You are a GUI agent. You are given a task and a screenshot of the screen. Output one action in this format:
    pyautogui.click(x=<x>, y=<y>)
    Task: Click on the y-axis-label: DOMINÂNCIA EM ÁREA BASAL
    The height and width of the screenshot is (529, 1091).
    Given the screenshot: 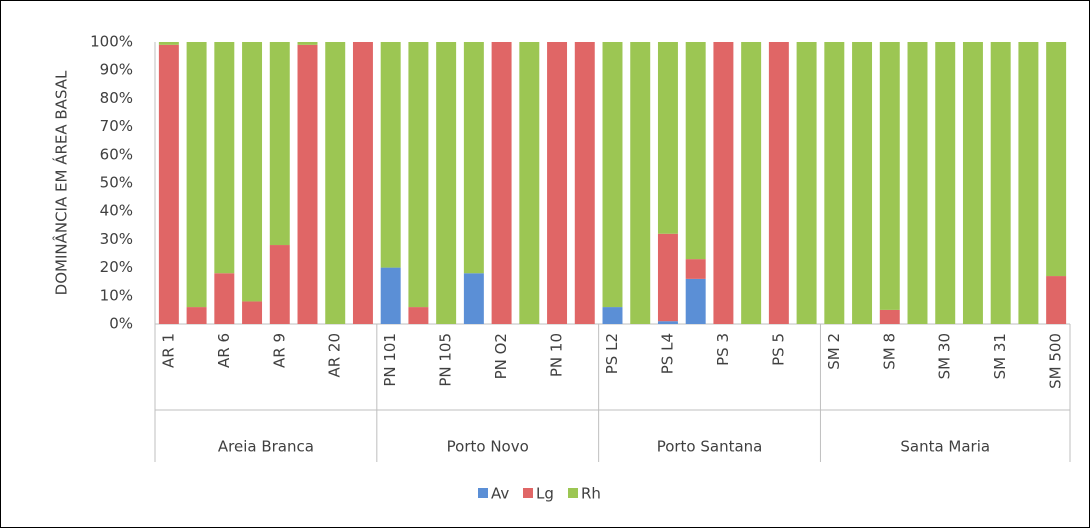 What is the action you would take?
    pyautogui.click(x=61, y=182)
    